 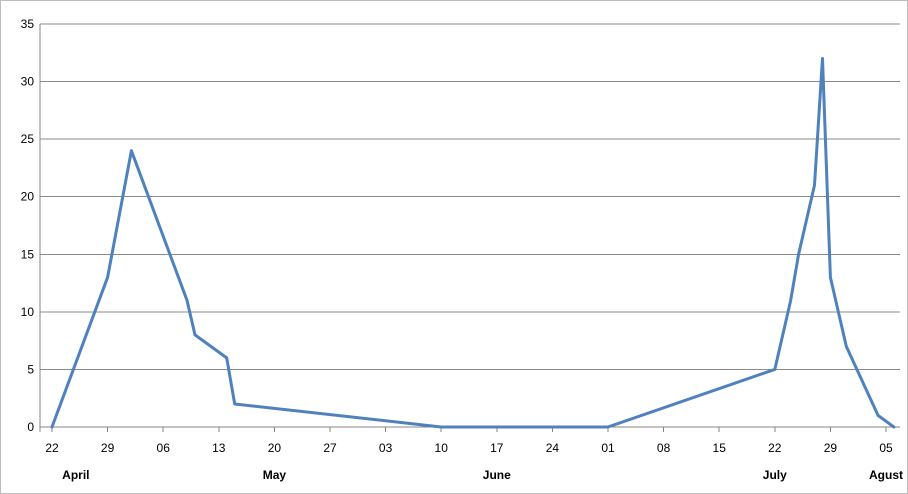 What do you see at coordinates (886, 448) in the screenshot?
I see `x-tick-label: 05` at bounding box center [886, 448].